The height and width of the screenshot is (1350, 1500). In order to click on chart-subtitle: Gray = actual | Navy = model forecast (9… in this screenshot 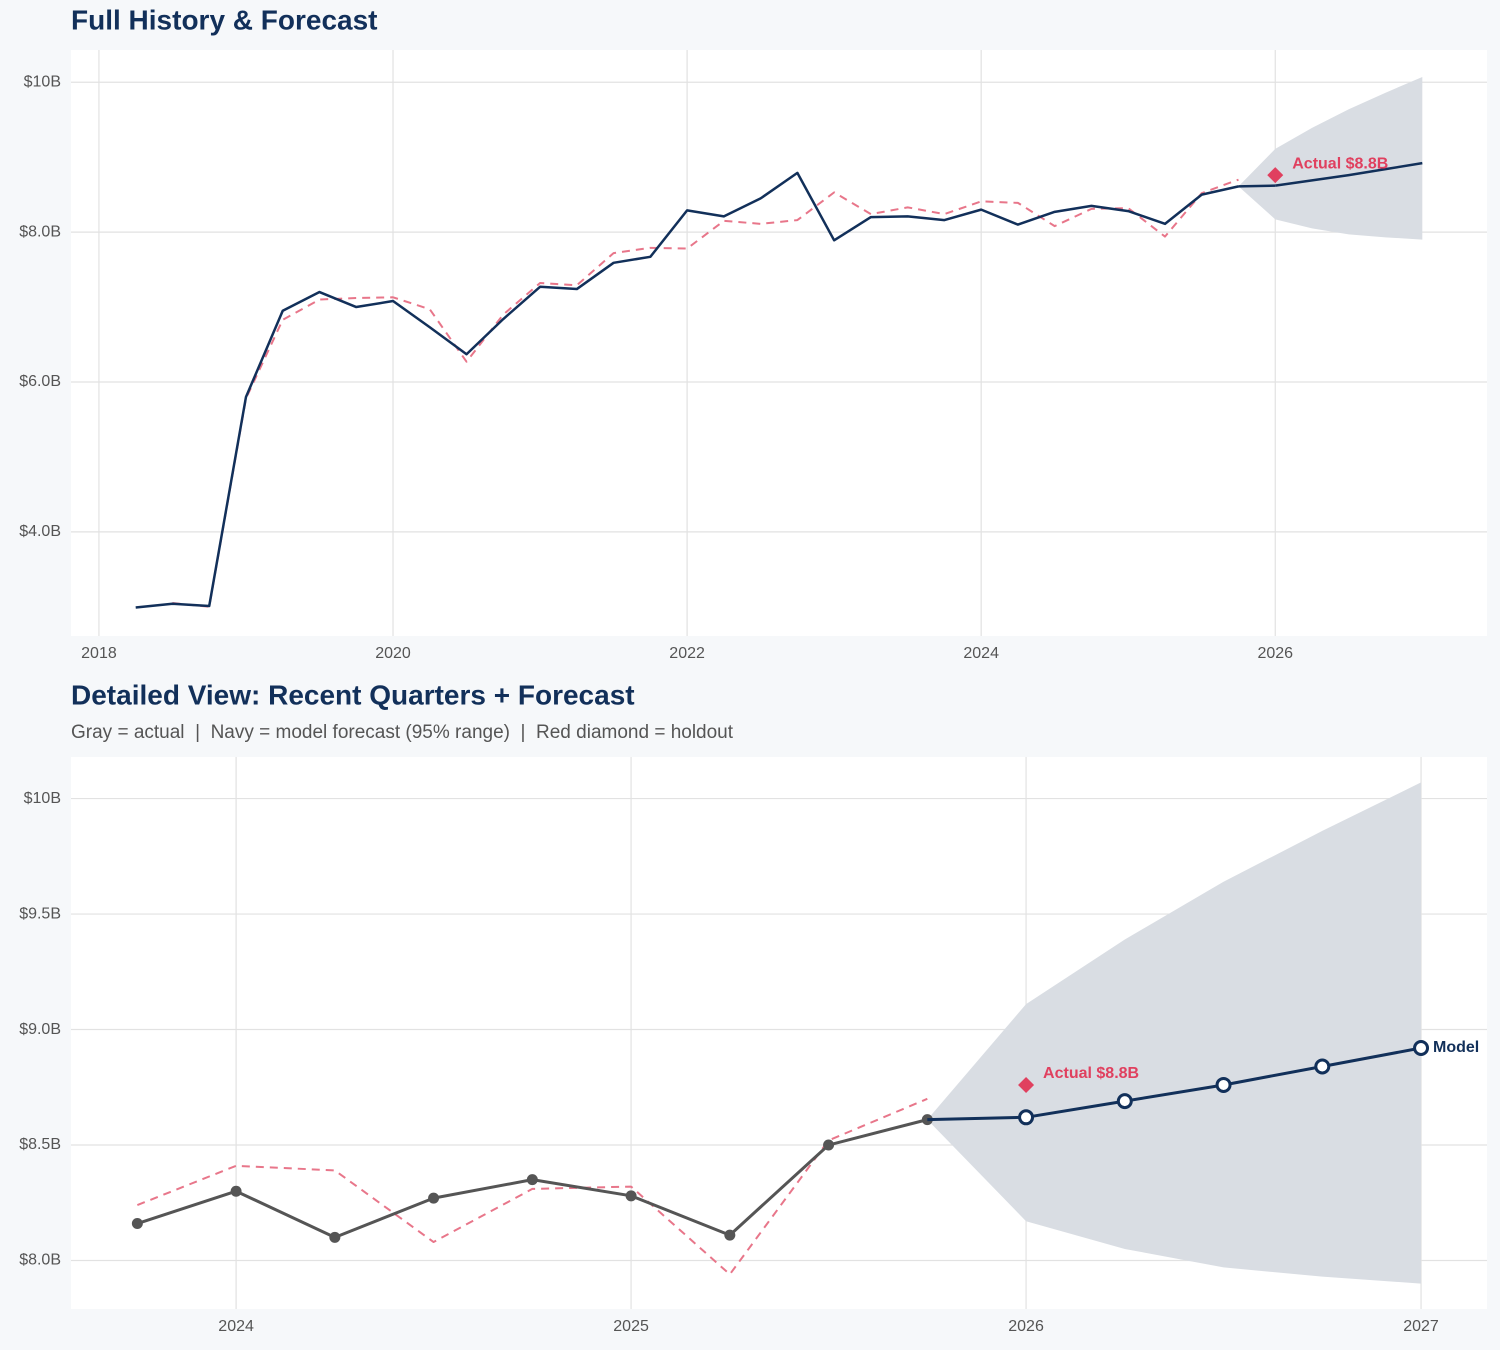, I will do `click(402, 732)`.